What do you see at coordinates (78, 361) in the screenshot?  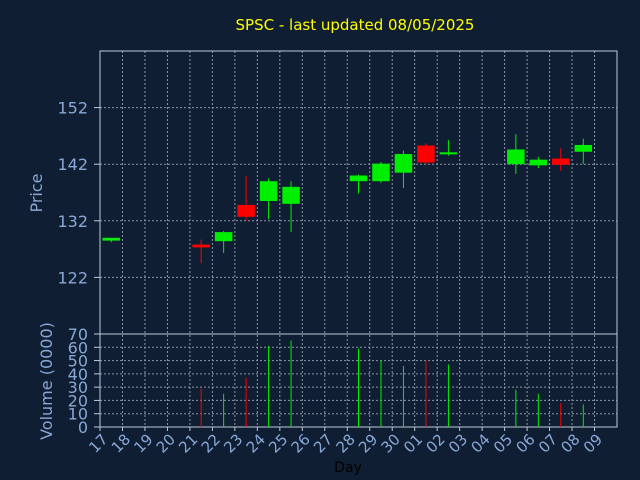 I see `volume-tick-label: 50` at bounding box center [78, 361].